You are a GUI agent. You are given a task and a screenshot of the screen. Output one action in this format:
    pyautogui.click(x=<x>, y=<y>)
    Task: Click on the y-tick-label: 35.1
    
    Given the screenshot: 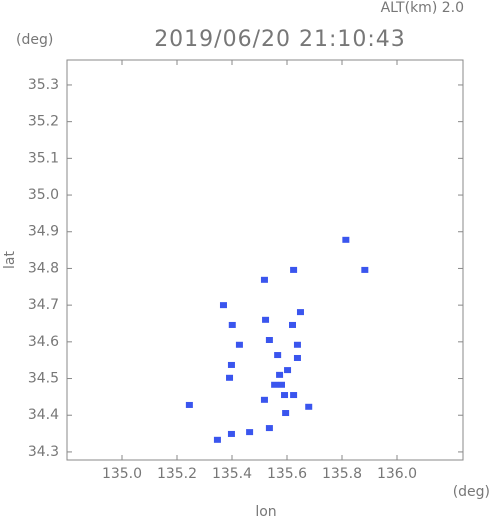 What is the action you would take?
    pyautogui.click(x=43, y=158)
    